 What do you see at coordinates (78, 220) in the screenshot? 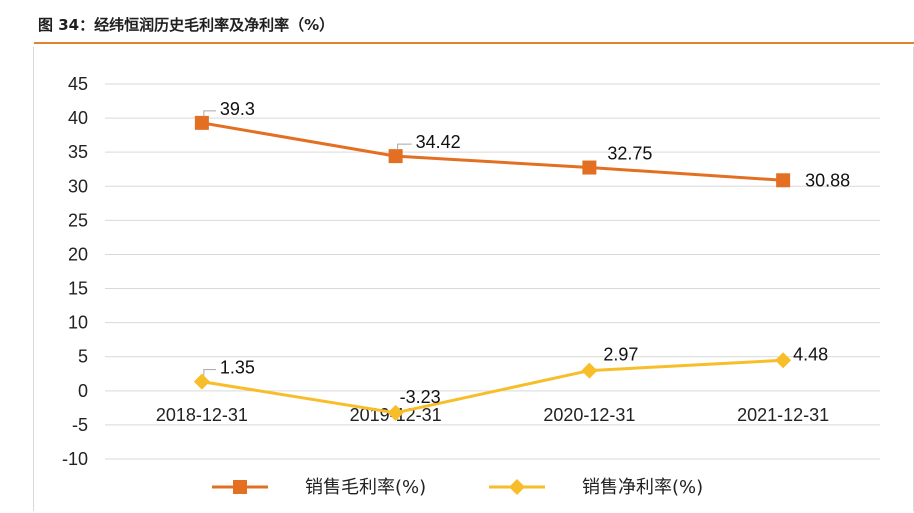
I see `y-tick-label: 25` at bounding box center [78, 220].